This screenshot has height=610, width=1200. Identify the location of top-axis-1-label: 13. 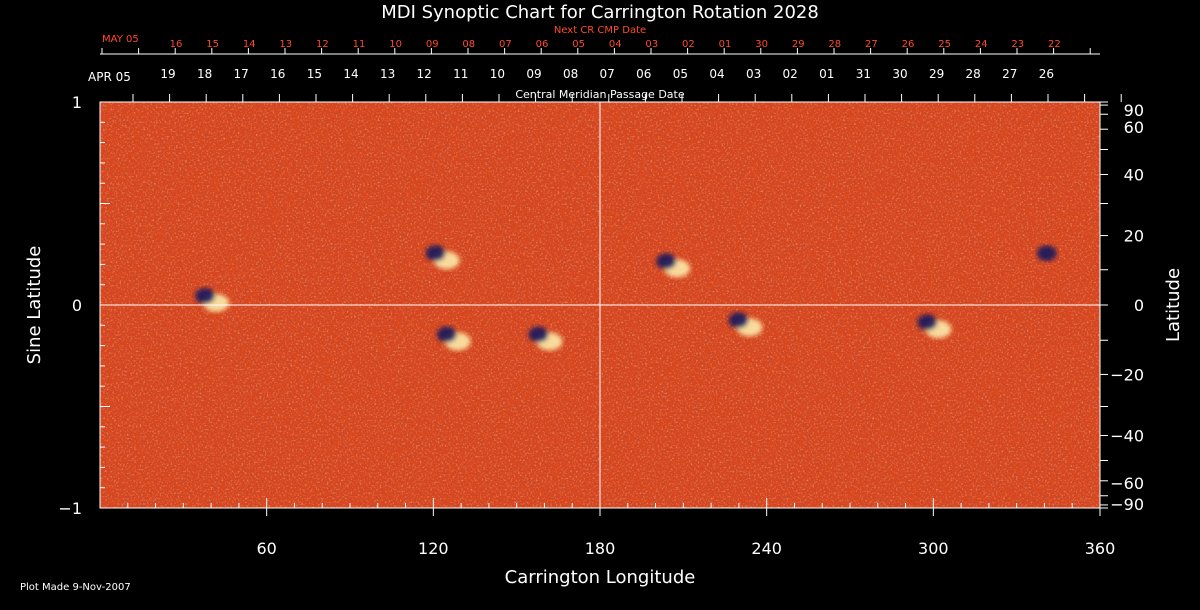
(285, 44).